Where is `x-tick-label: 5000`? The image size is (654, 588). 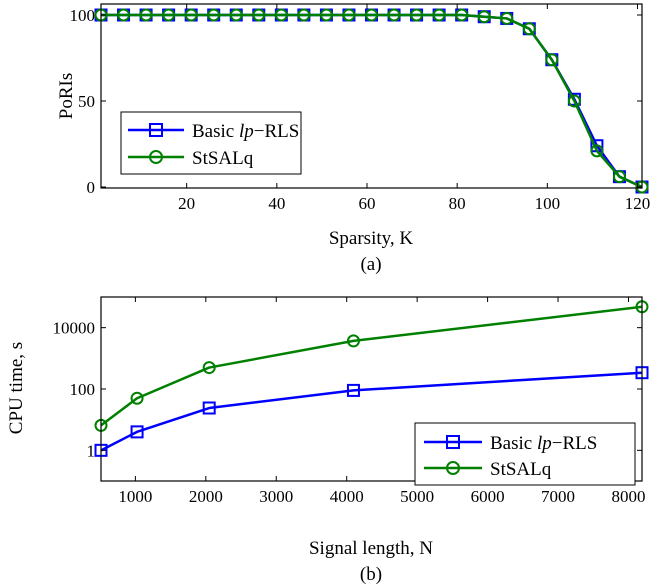 x-tick-label: 5000 is located at coordinates (417, 496).